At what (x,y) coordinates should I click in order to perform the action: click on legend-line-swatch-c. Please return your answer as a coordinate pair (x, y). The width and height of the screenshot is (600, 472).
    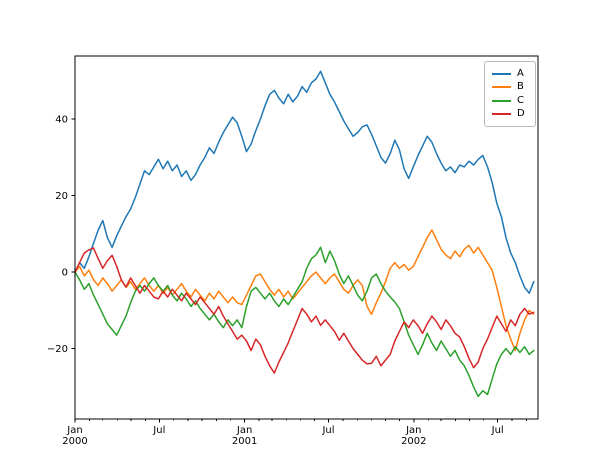
    Looking at the image, I should click on (501, 100).